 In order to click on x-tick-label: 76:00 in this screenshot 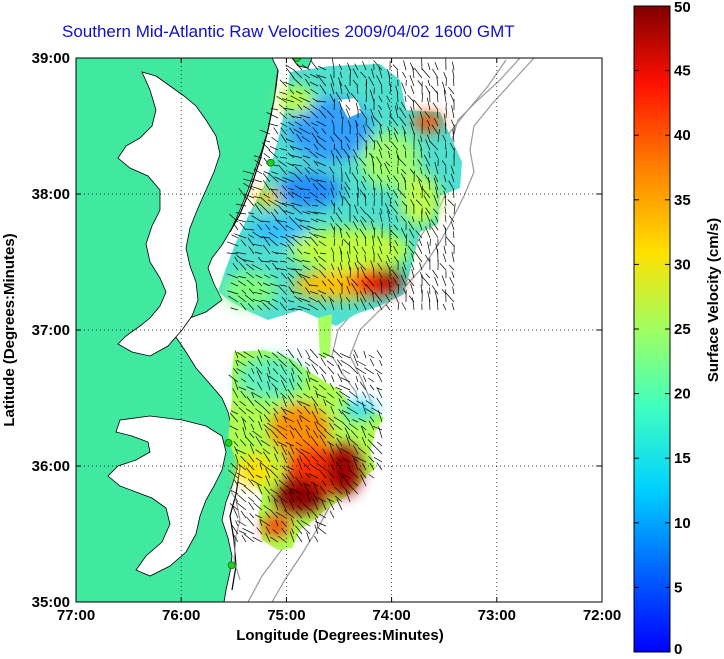, I will do `click(181, 615)`.